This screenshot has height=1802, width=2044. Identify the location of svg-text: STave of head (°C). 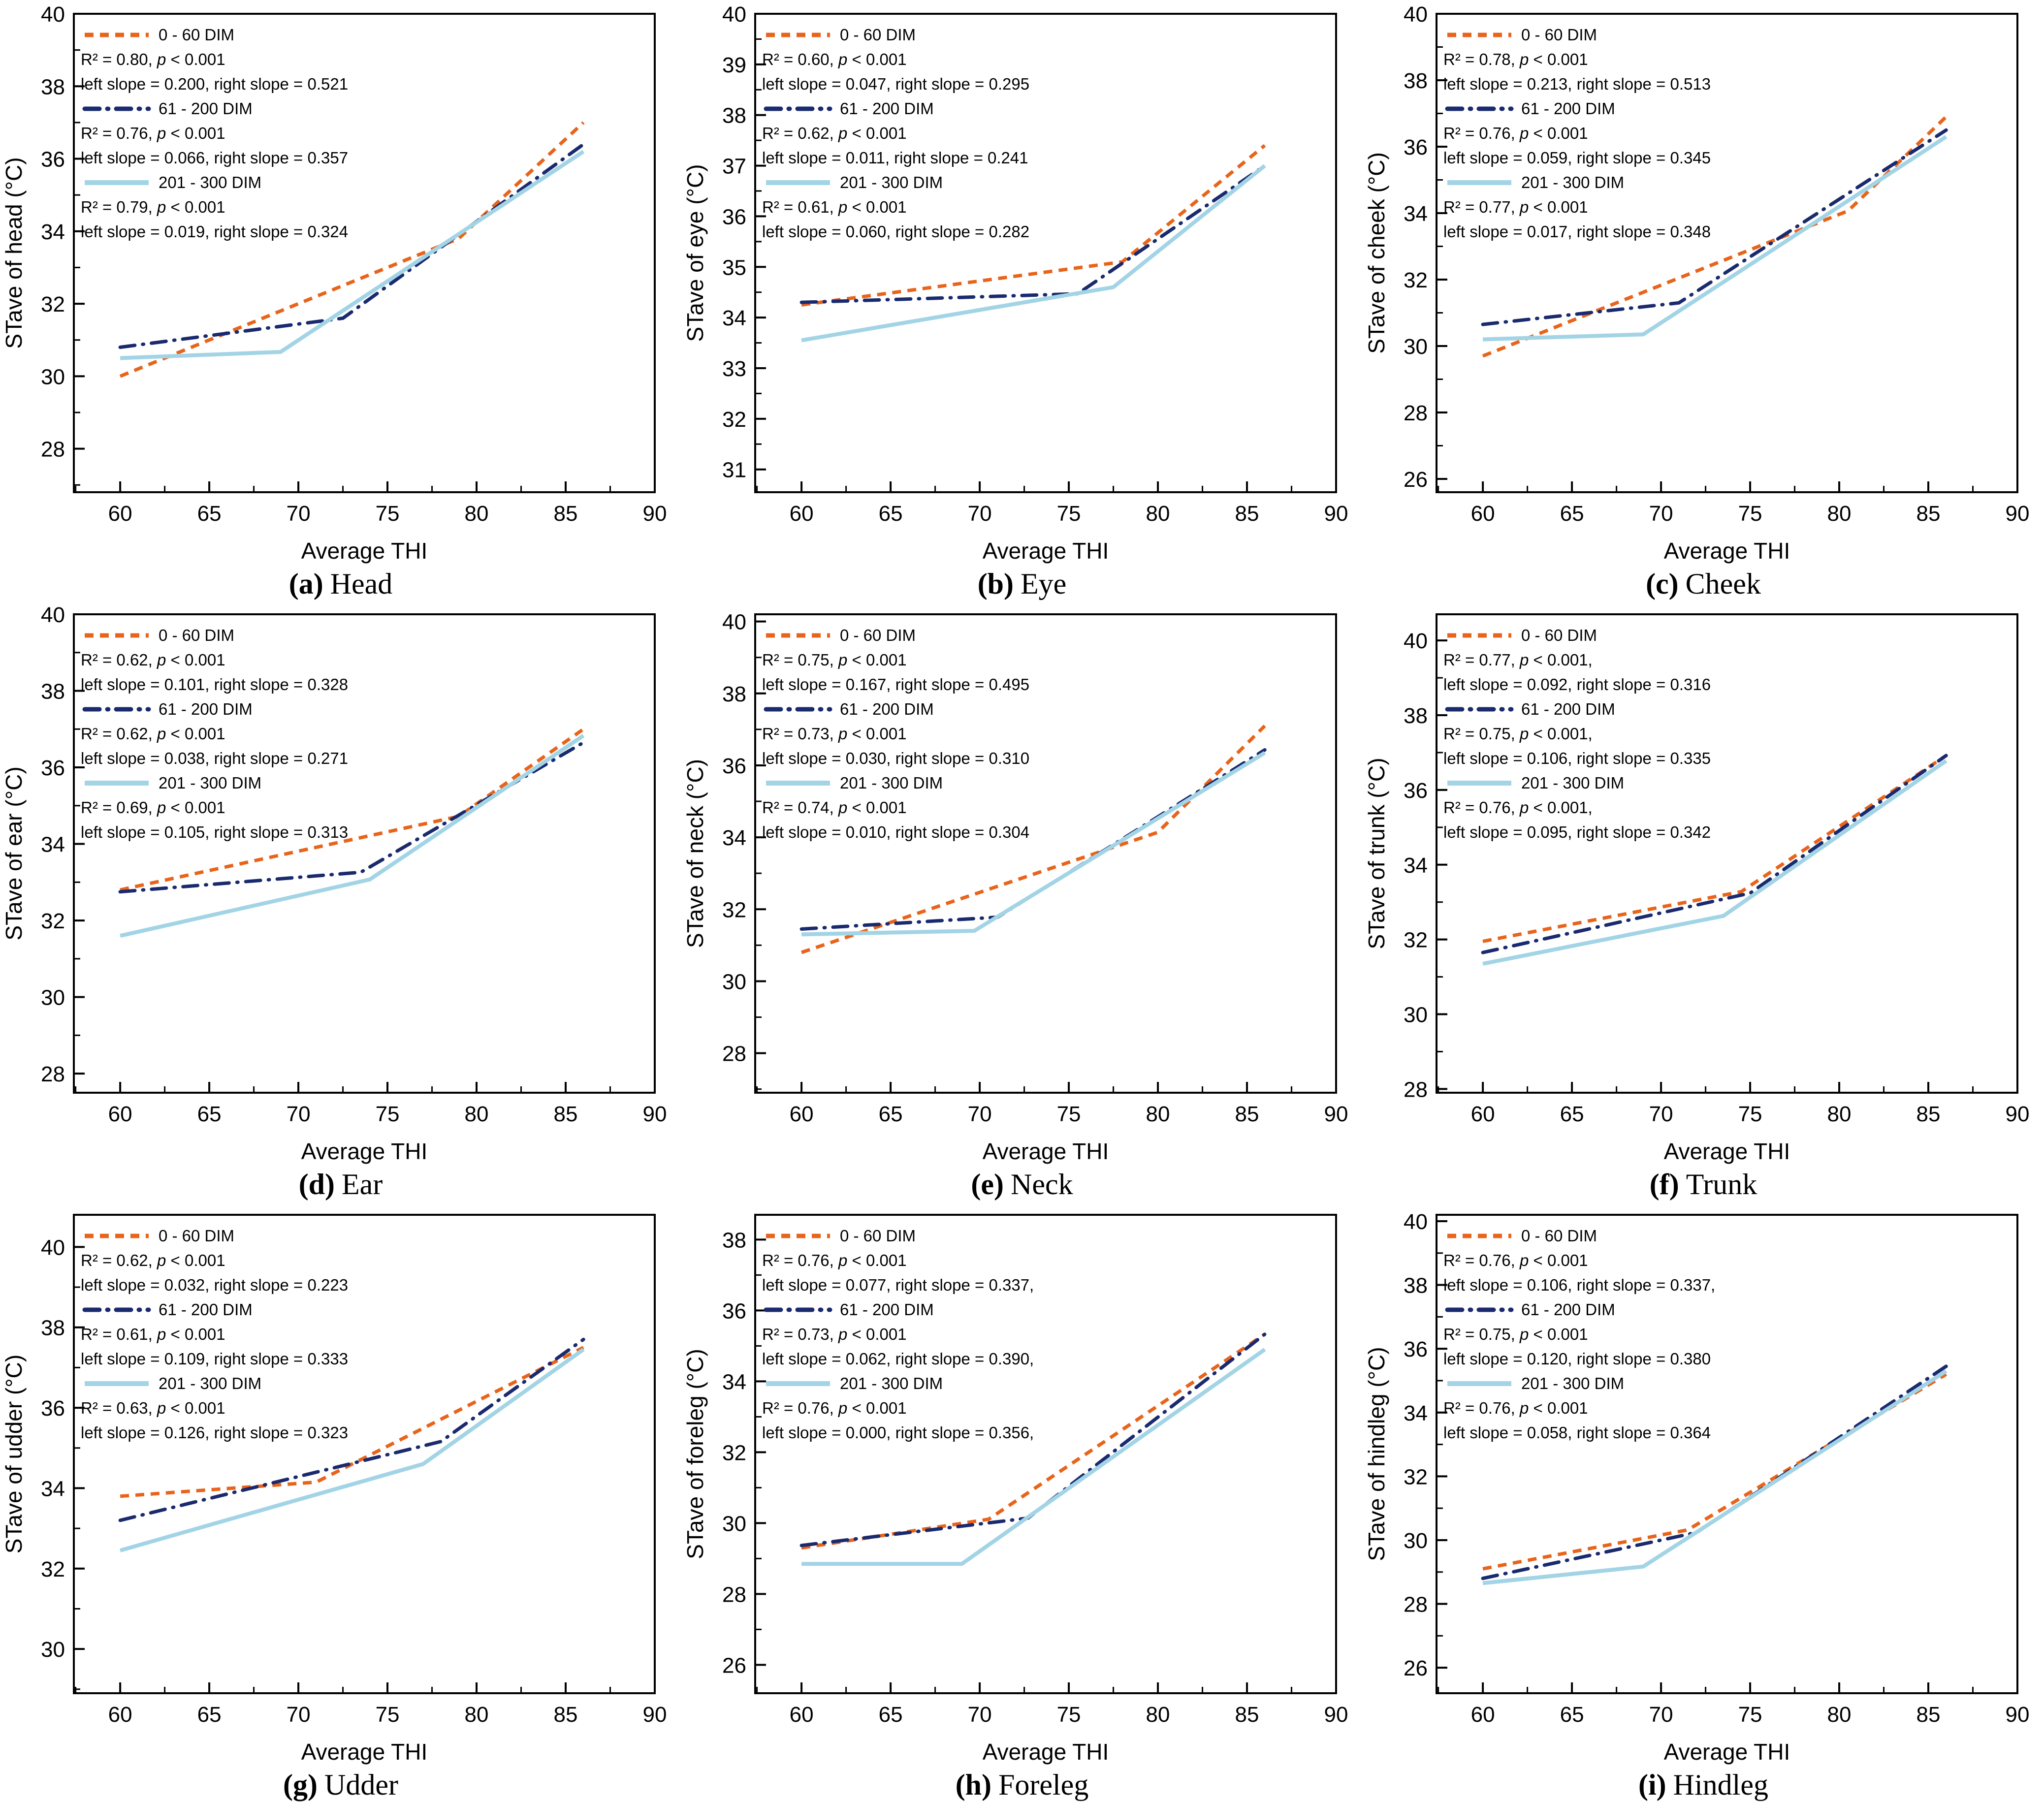
(14, 252).